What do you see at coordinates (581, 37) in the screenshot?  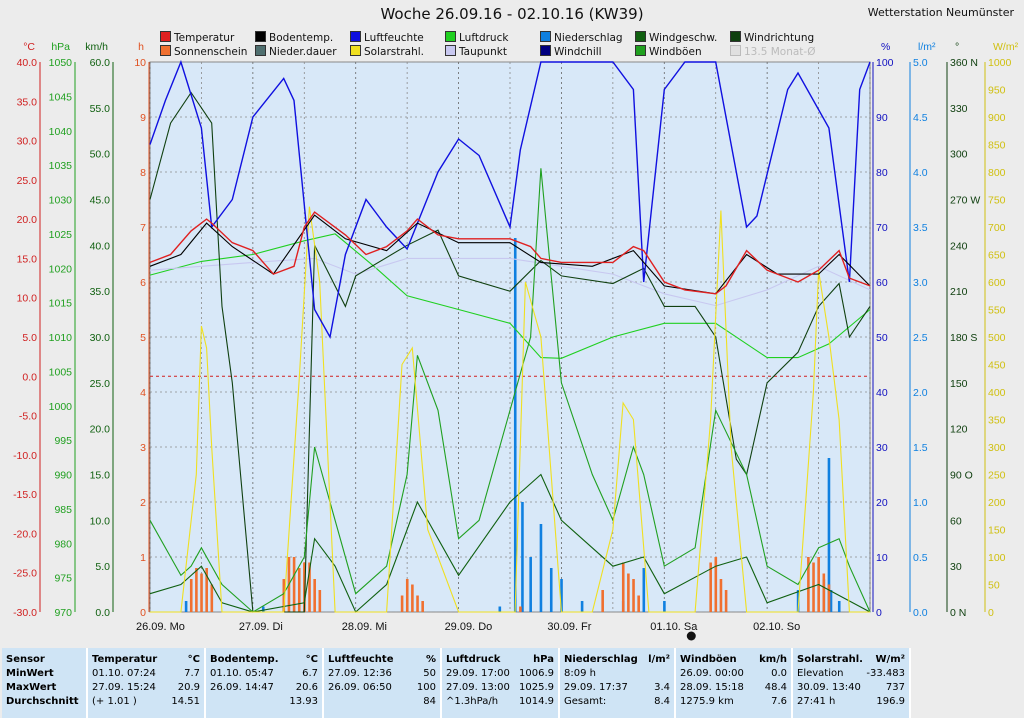 I see `legend-item: Niederschlag` at bounding box center [581, 37].